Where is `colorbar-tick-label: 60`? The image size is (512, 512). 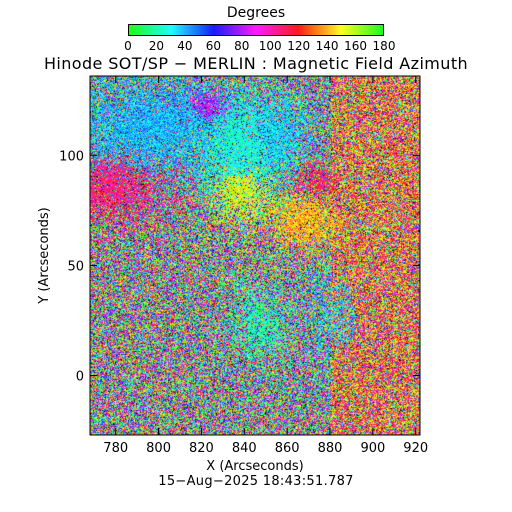 colorbar-tick-label: 60 is located at coordinates (213, 46).